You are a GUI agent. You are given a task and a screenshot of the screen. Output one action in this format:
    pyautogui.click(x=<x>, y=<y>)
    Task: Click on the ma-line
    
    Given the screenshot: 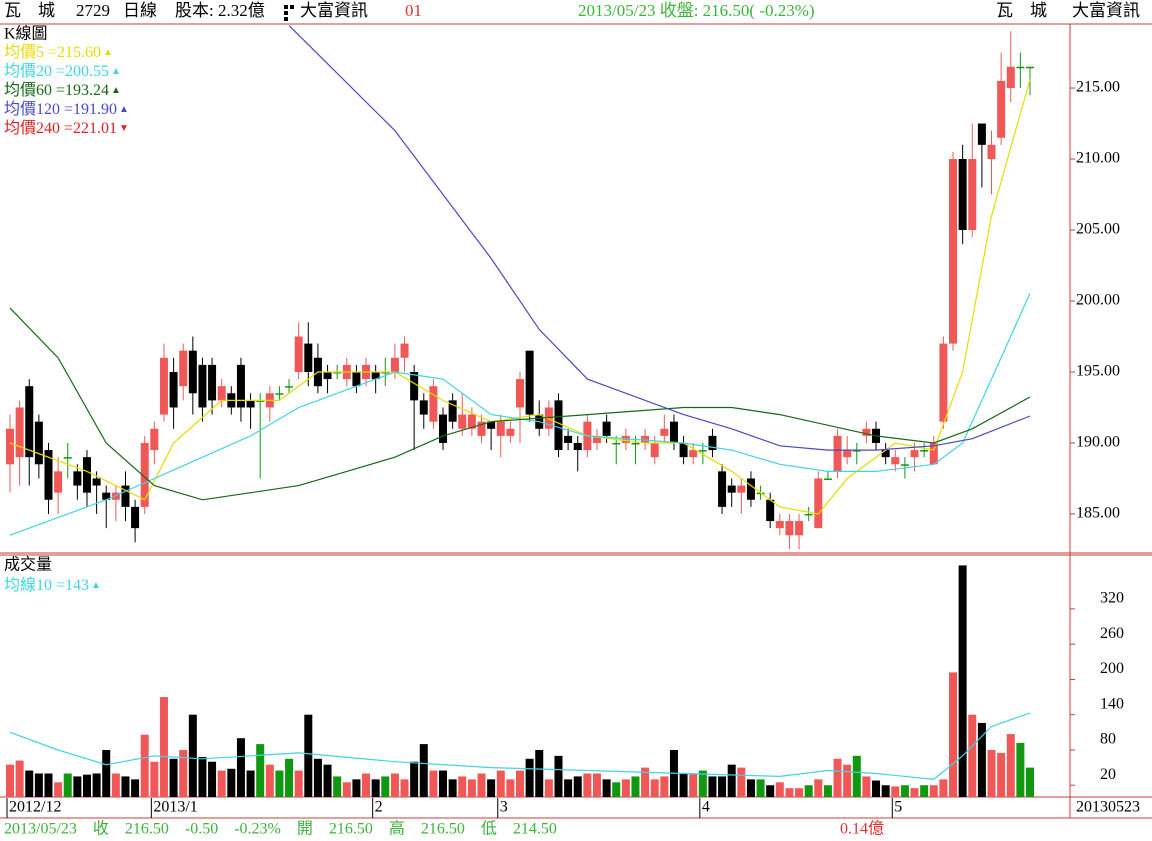 What is the action you would take?
    pyautogui.click(x=520, y=746)
    